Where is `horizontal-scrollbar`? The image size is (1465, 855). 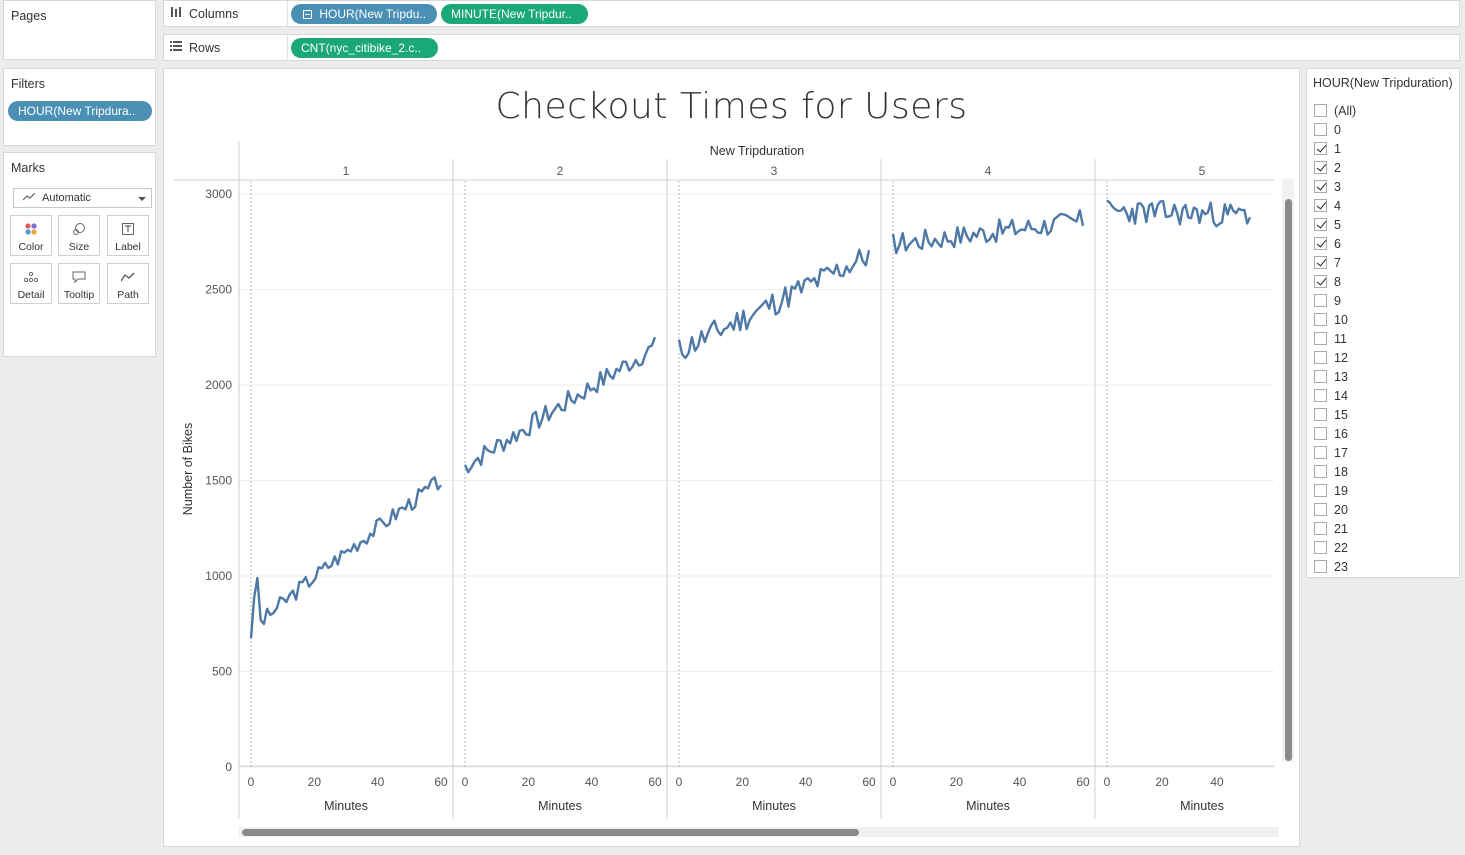 horizontal-scrollbar is located at coordinates (759, 832).